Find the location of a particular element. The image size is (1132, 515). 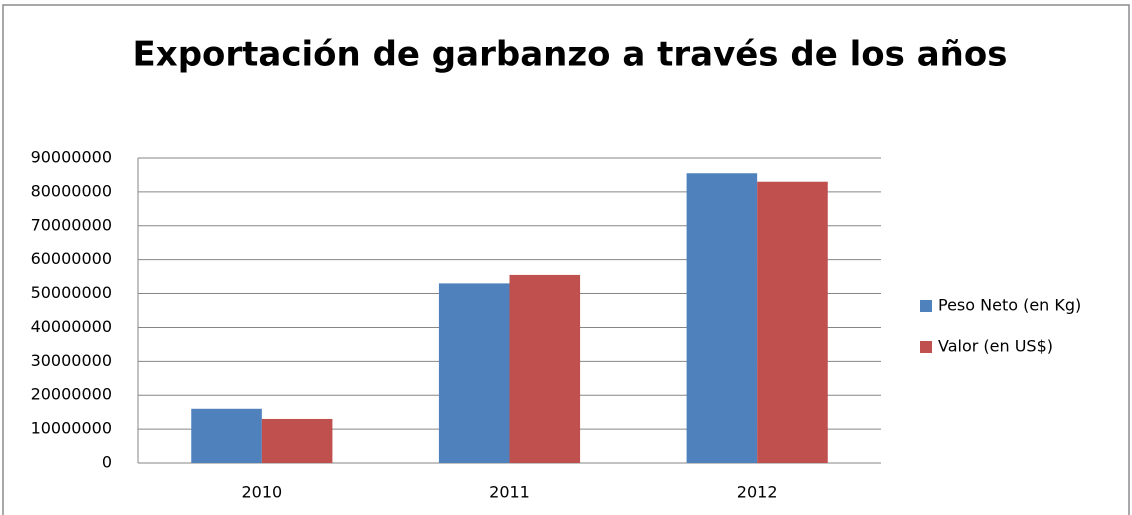

y-tick-label: 80000000 is located at coordinates (71, 190).